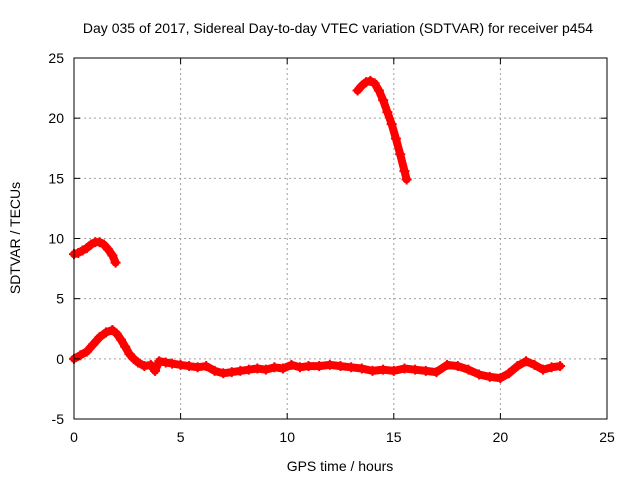 This screenshot has height=480, width=640. What do you see at coordinates (60, 299) in the screenshot?
I see `y-tick-label: 5` at bounding box center [60, 299].